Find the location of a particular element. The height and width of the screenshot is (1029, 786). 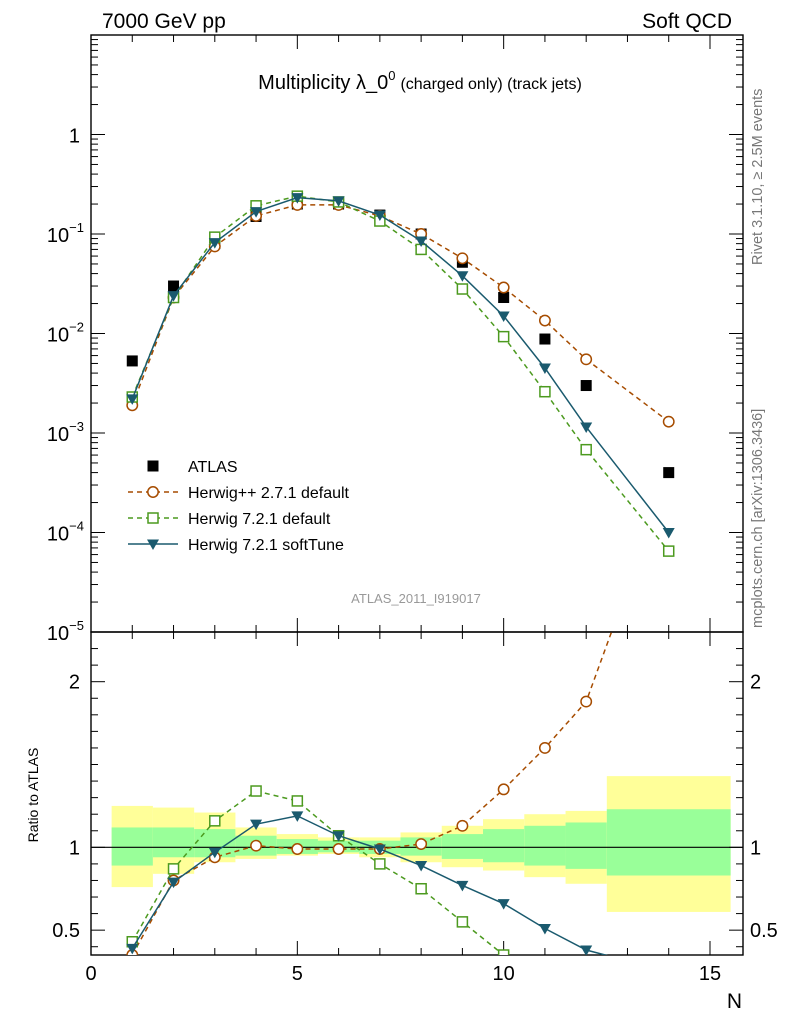

y-tick-base-4: 10 is located at coordinates (58, 236).